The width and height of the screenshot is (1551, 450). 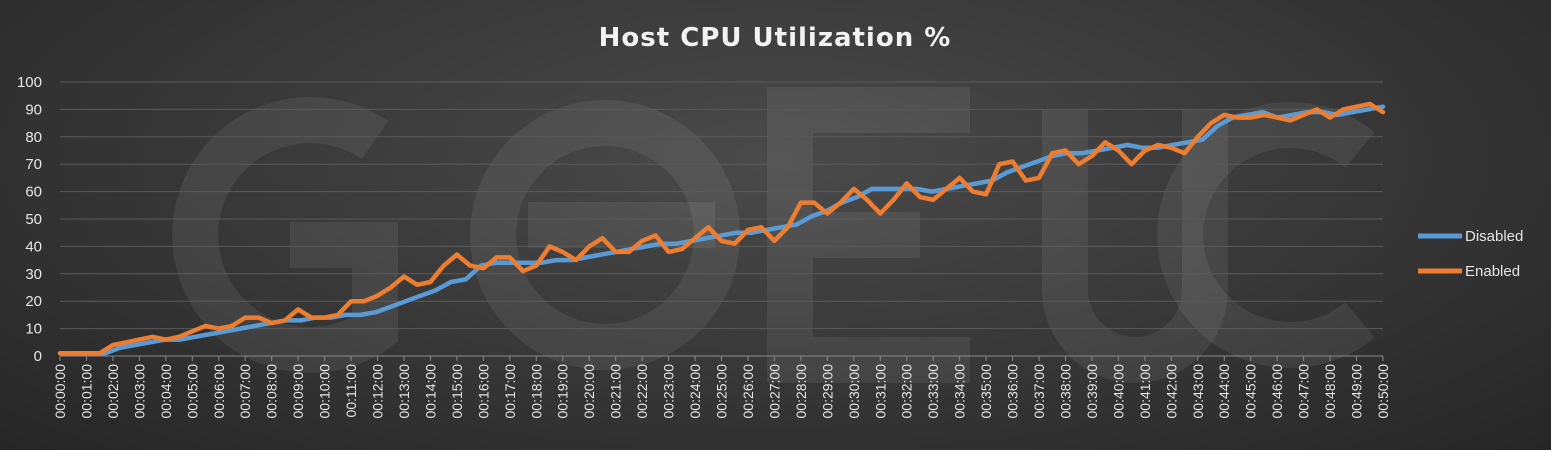 What do you see at coordinates (642, 391) in the screenshot?
I see `x-tick-label: 00:22:00` at bounding box center [642, 391].